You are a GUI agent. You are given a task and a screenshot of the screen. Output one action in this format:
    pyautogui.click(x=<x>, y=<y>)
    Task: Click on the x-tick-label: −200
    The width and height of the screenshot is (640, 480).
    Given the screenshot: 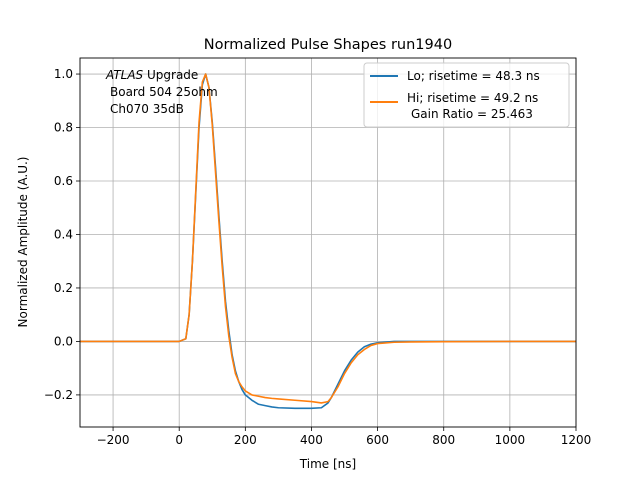 What is the action you would take?
    pyautogui.click(x=113, y=440)
    